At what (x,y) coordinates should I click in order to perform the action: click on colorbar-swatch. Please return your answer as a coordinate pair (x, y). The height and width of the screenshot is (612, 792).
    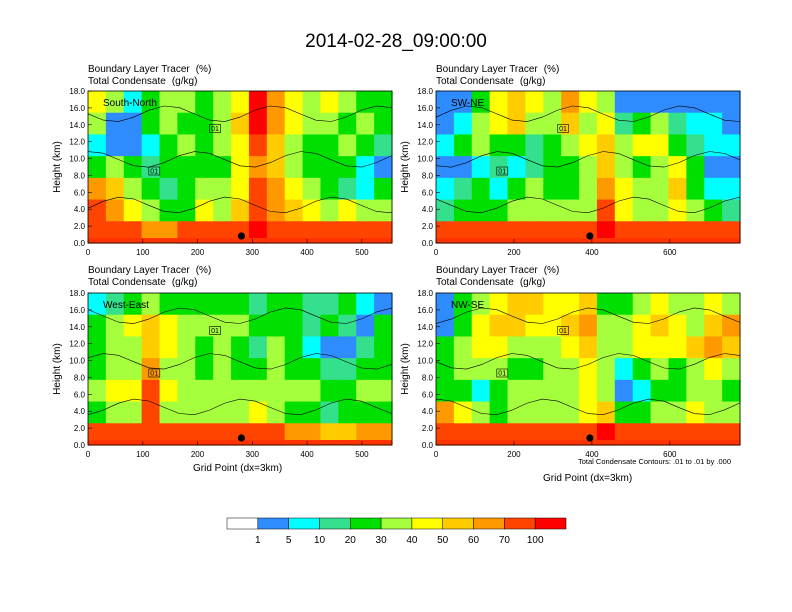
    Looking at the image, I should click on (242, 523).